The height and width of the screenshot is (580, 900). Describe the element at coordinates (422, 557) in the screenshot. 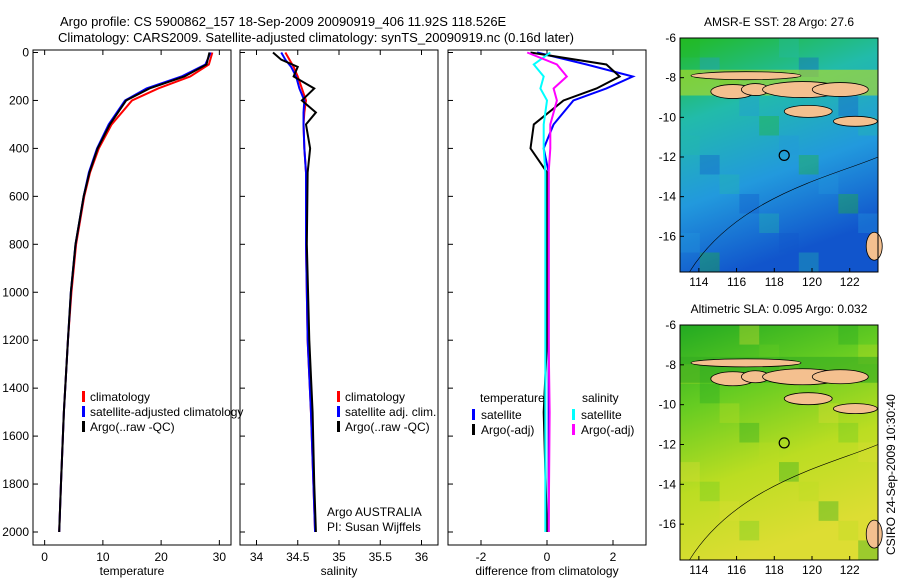

I see `x-tick-label: 36` at that location.